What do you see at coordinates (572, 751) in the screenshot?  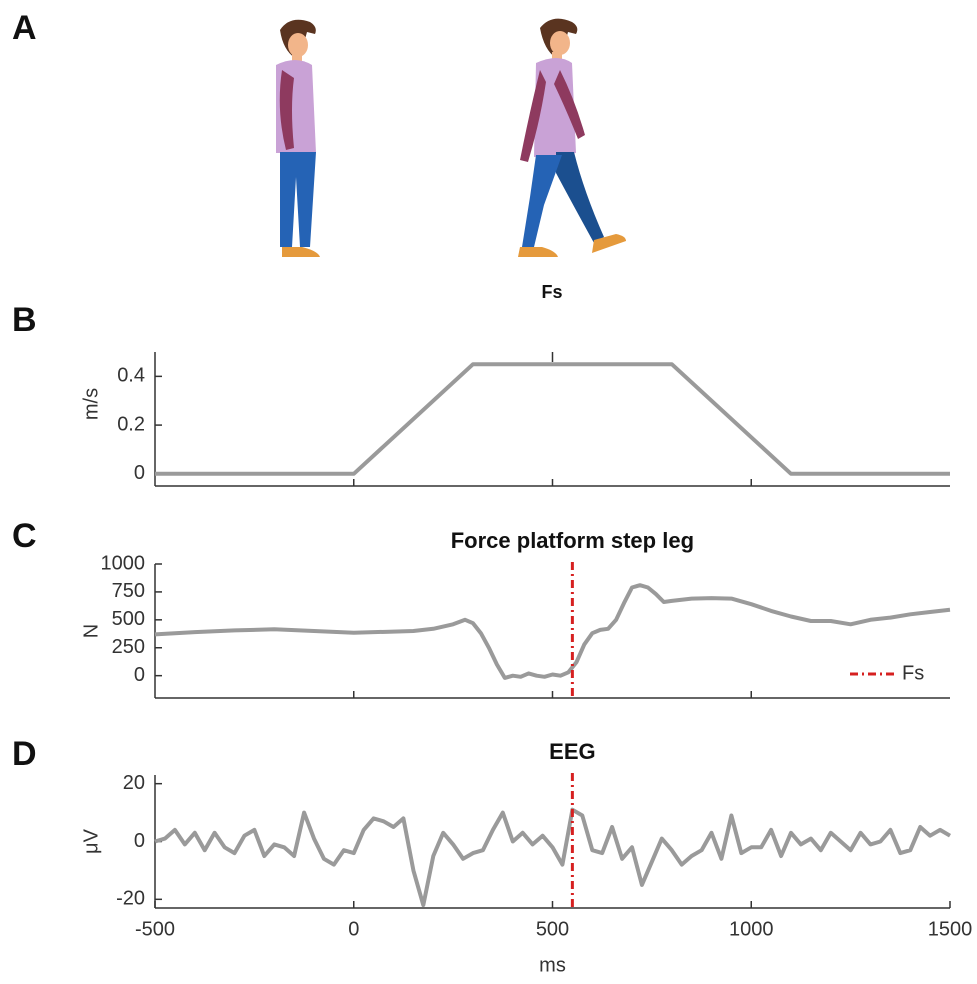 I see `chart-title: EEG` at bounding box center [572, 751].